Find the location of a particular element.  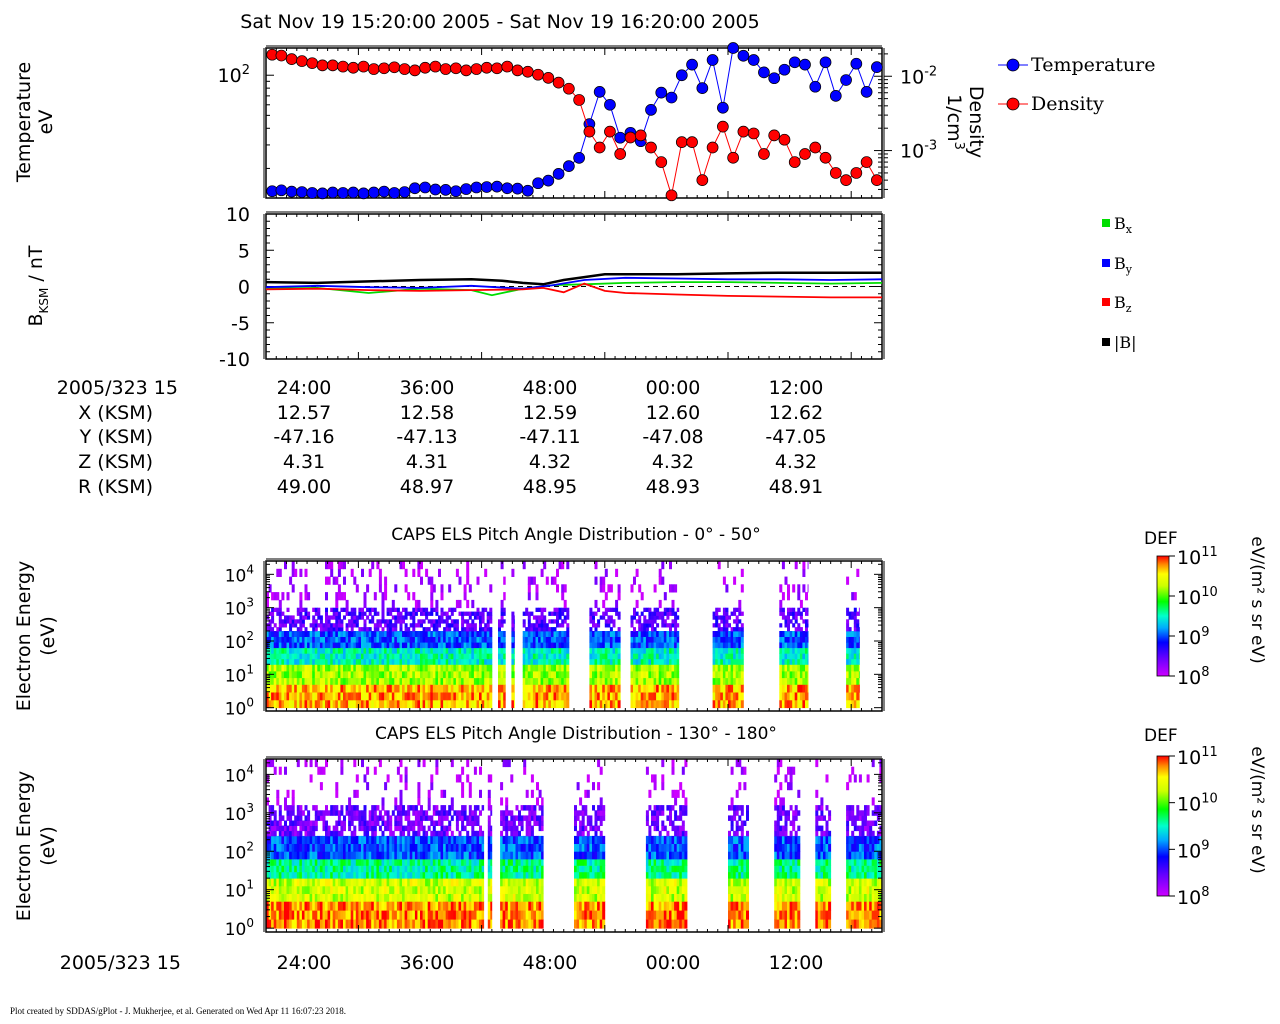

ephemeris-value: -47.08 is located at coordinates (672, 437).